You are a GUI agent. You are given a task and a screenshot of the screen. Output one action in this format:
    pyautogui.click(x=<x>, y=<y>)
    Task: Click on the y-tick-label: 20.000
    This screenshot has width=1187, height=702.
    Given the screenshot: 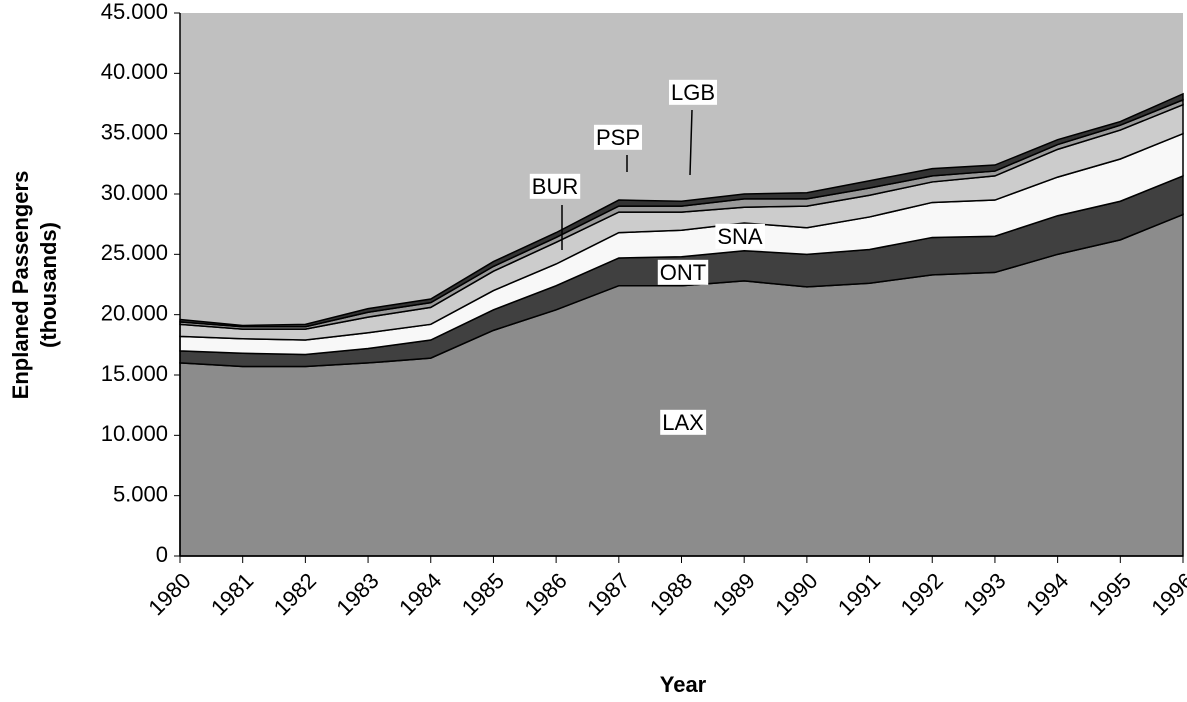 What is the action you would take?
    pyautogui.click(x=134, y=312)
    